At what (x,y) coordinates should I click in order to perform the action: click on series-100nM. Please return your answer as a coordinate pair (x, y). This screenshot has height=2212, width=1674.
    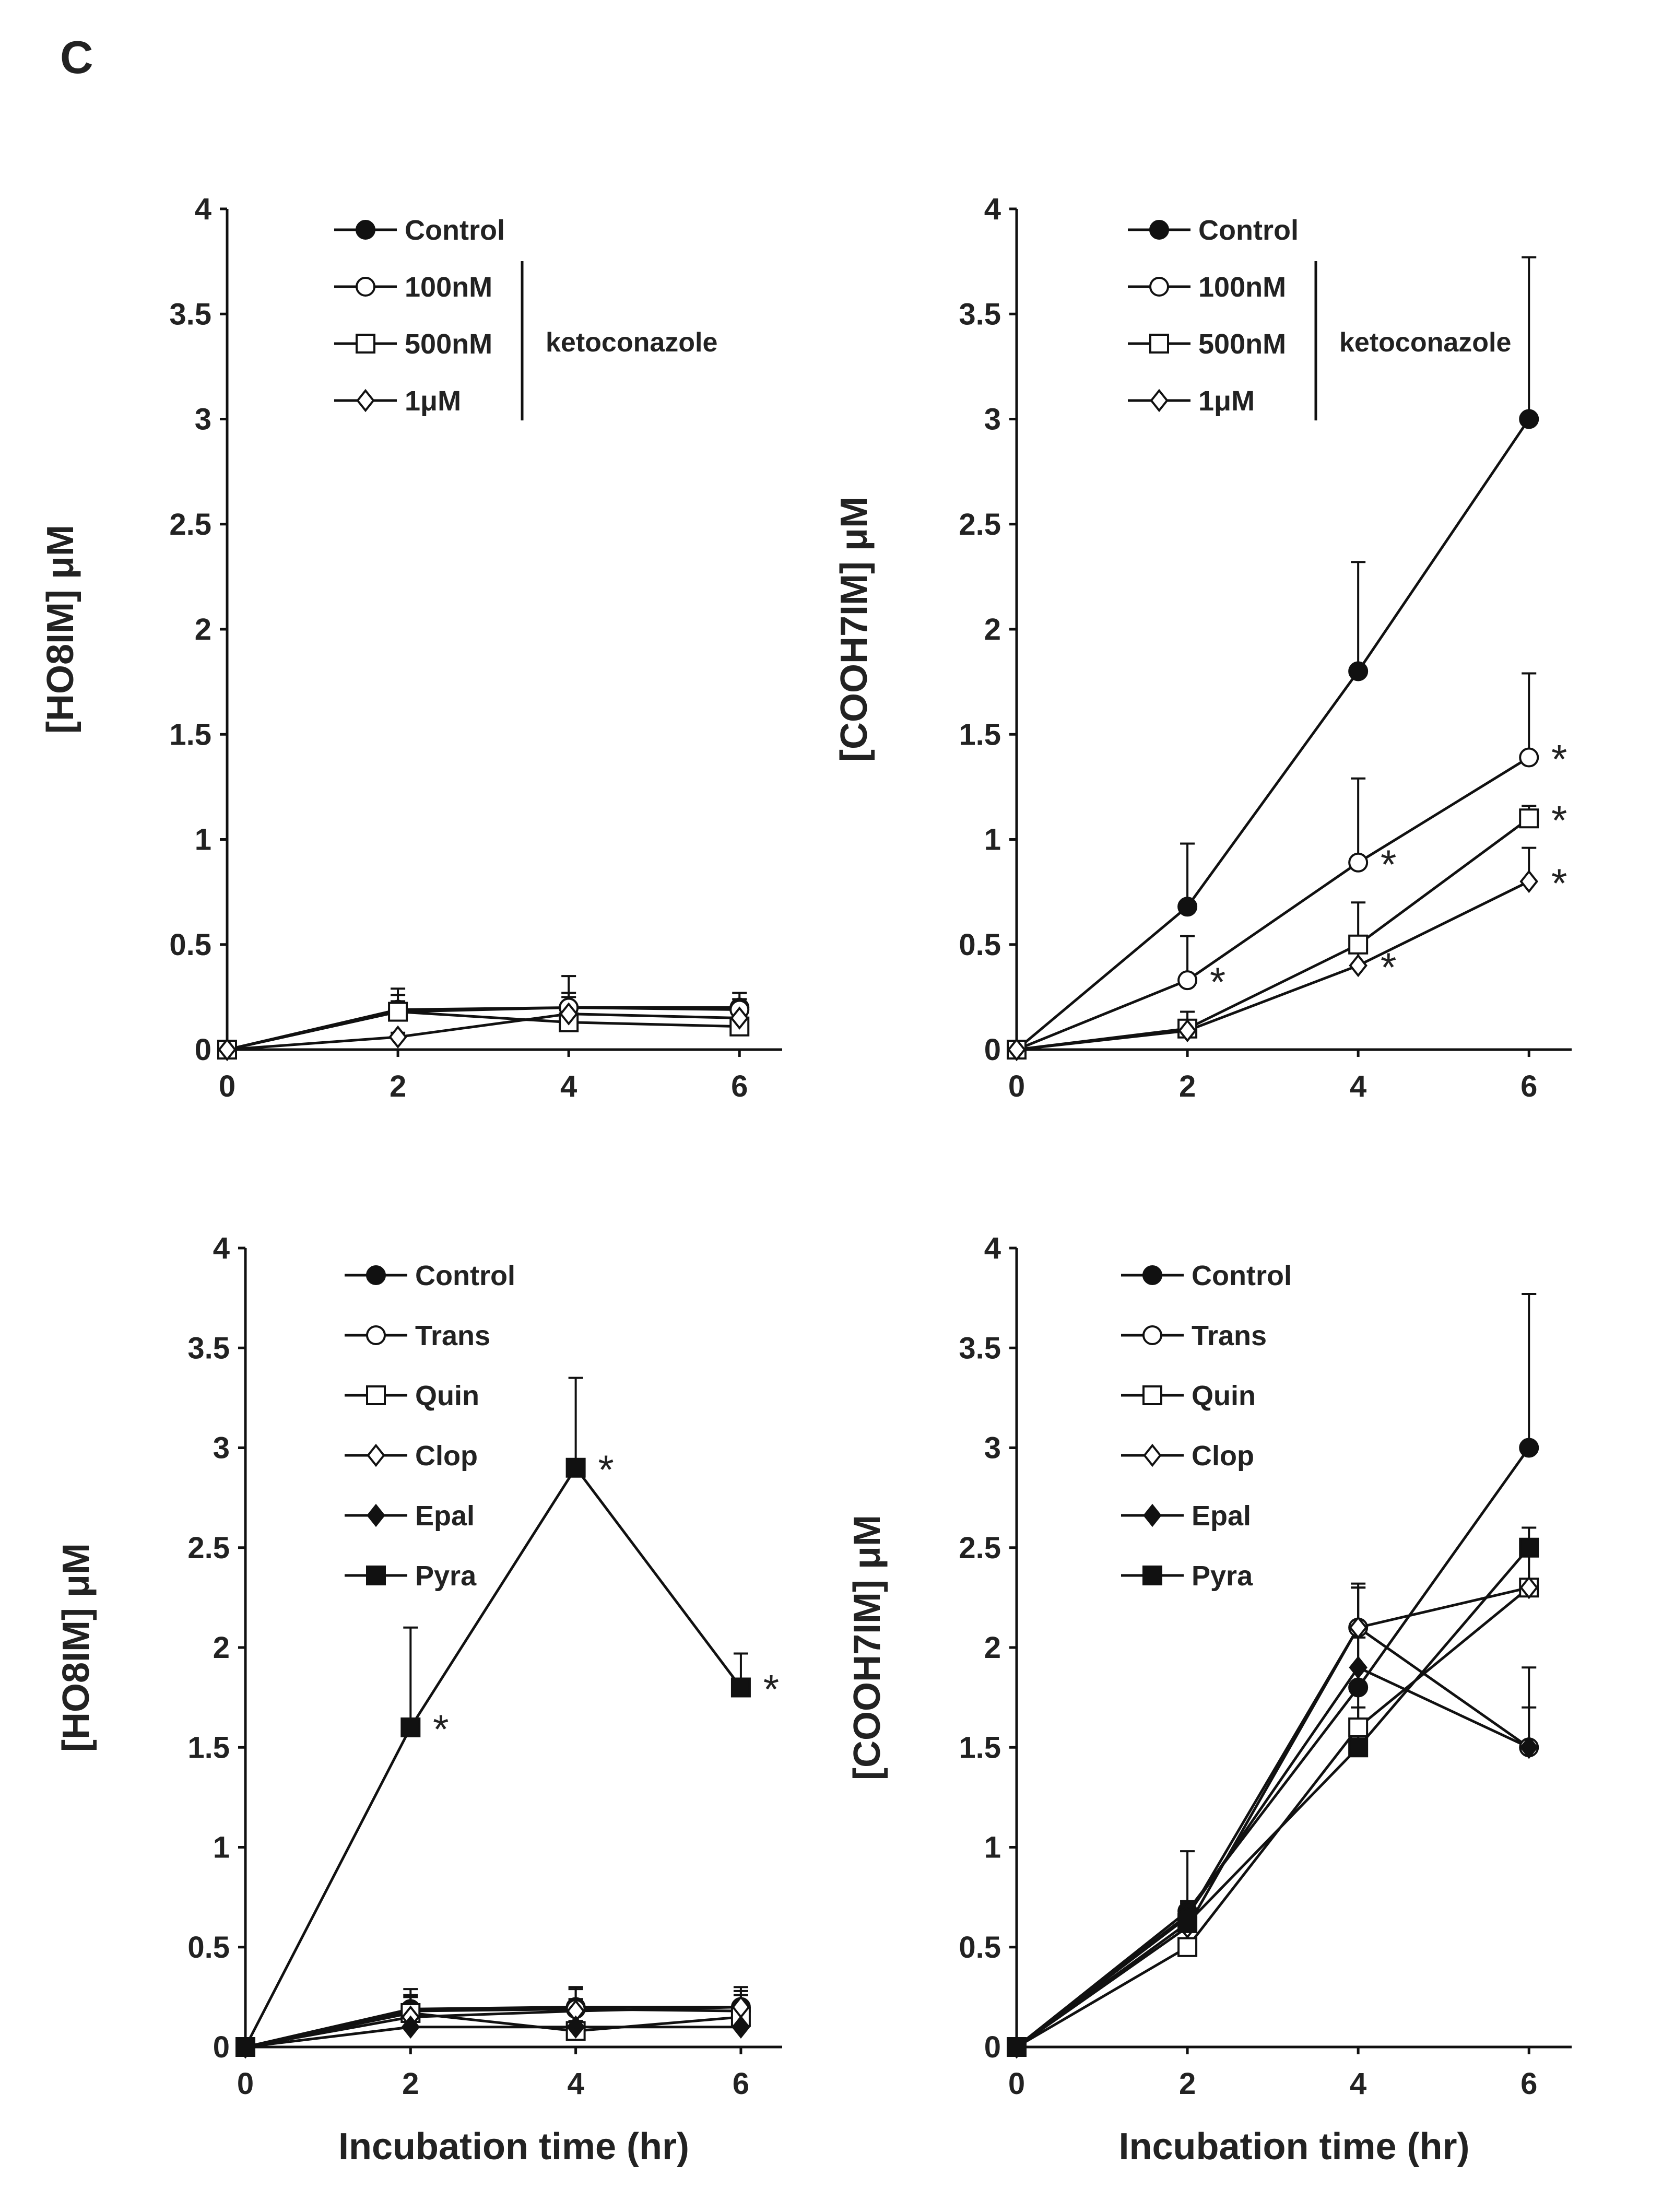
    Looking at the image, I should click on (1276, 861).